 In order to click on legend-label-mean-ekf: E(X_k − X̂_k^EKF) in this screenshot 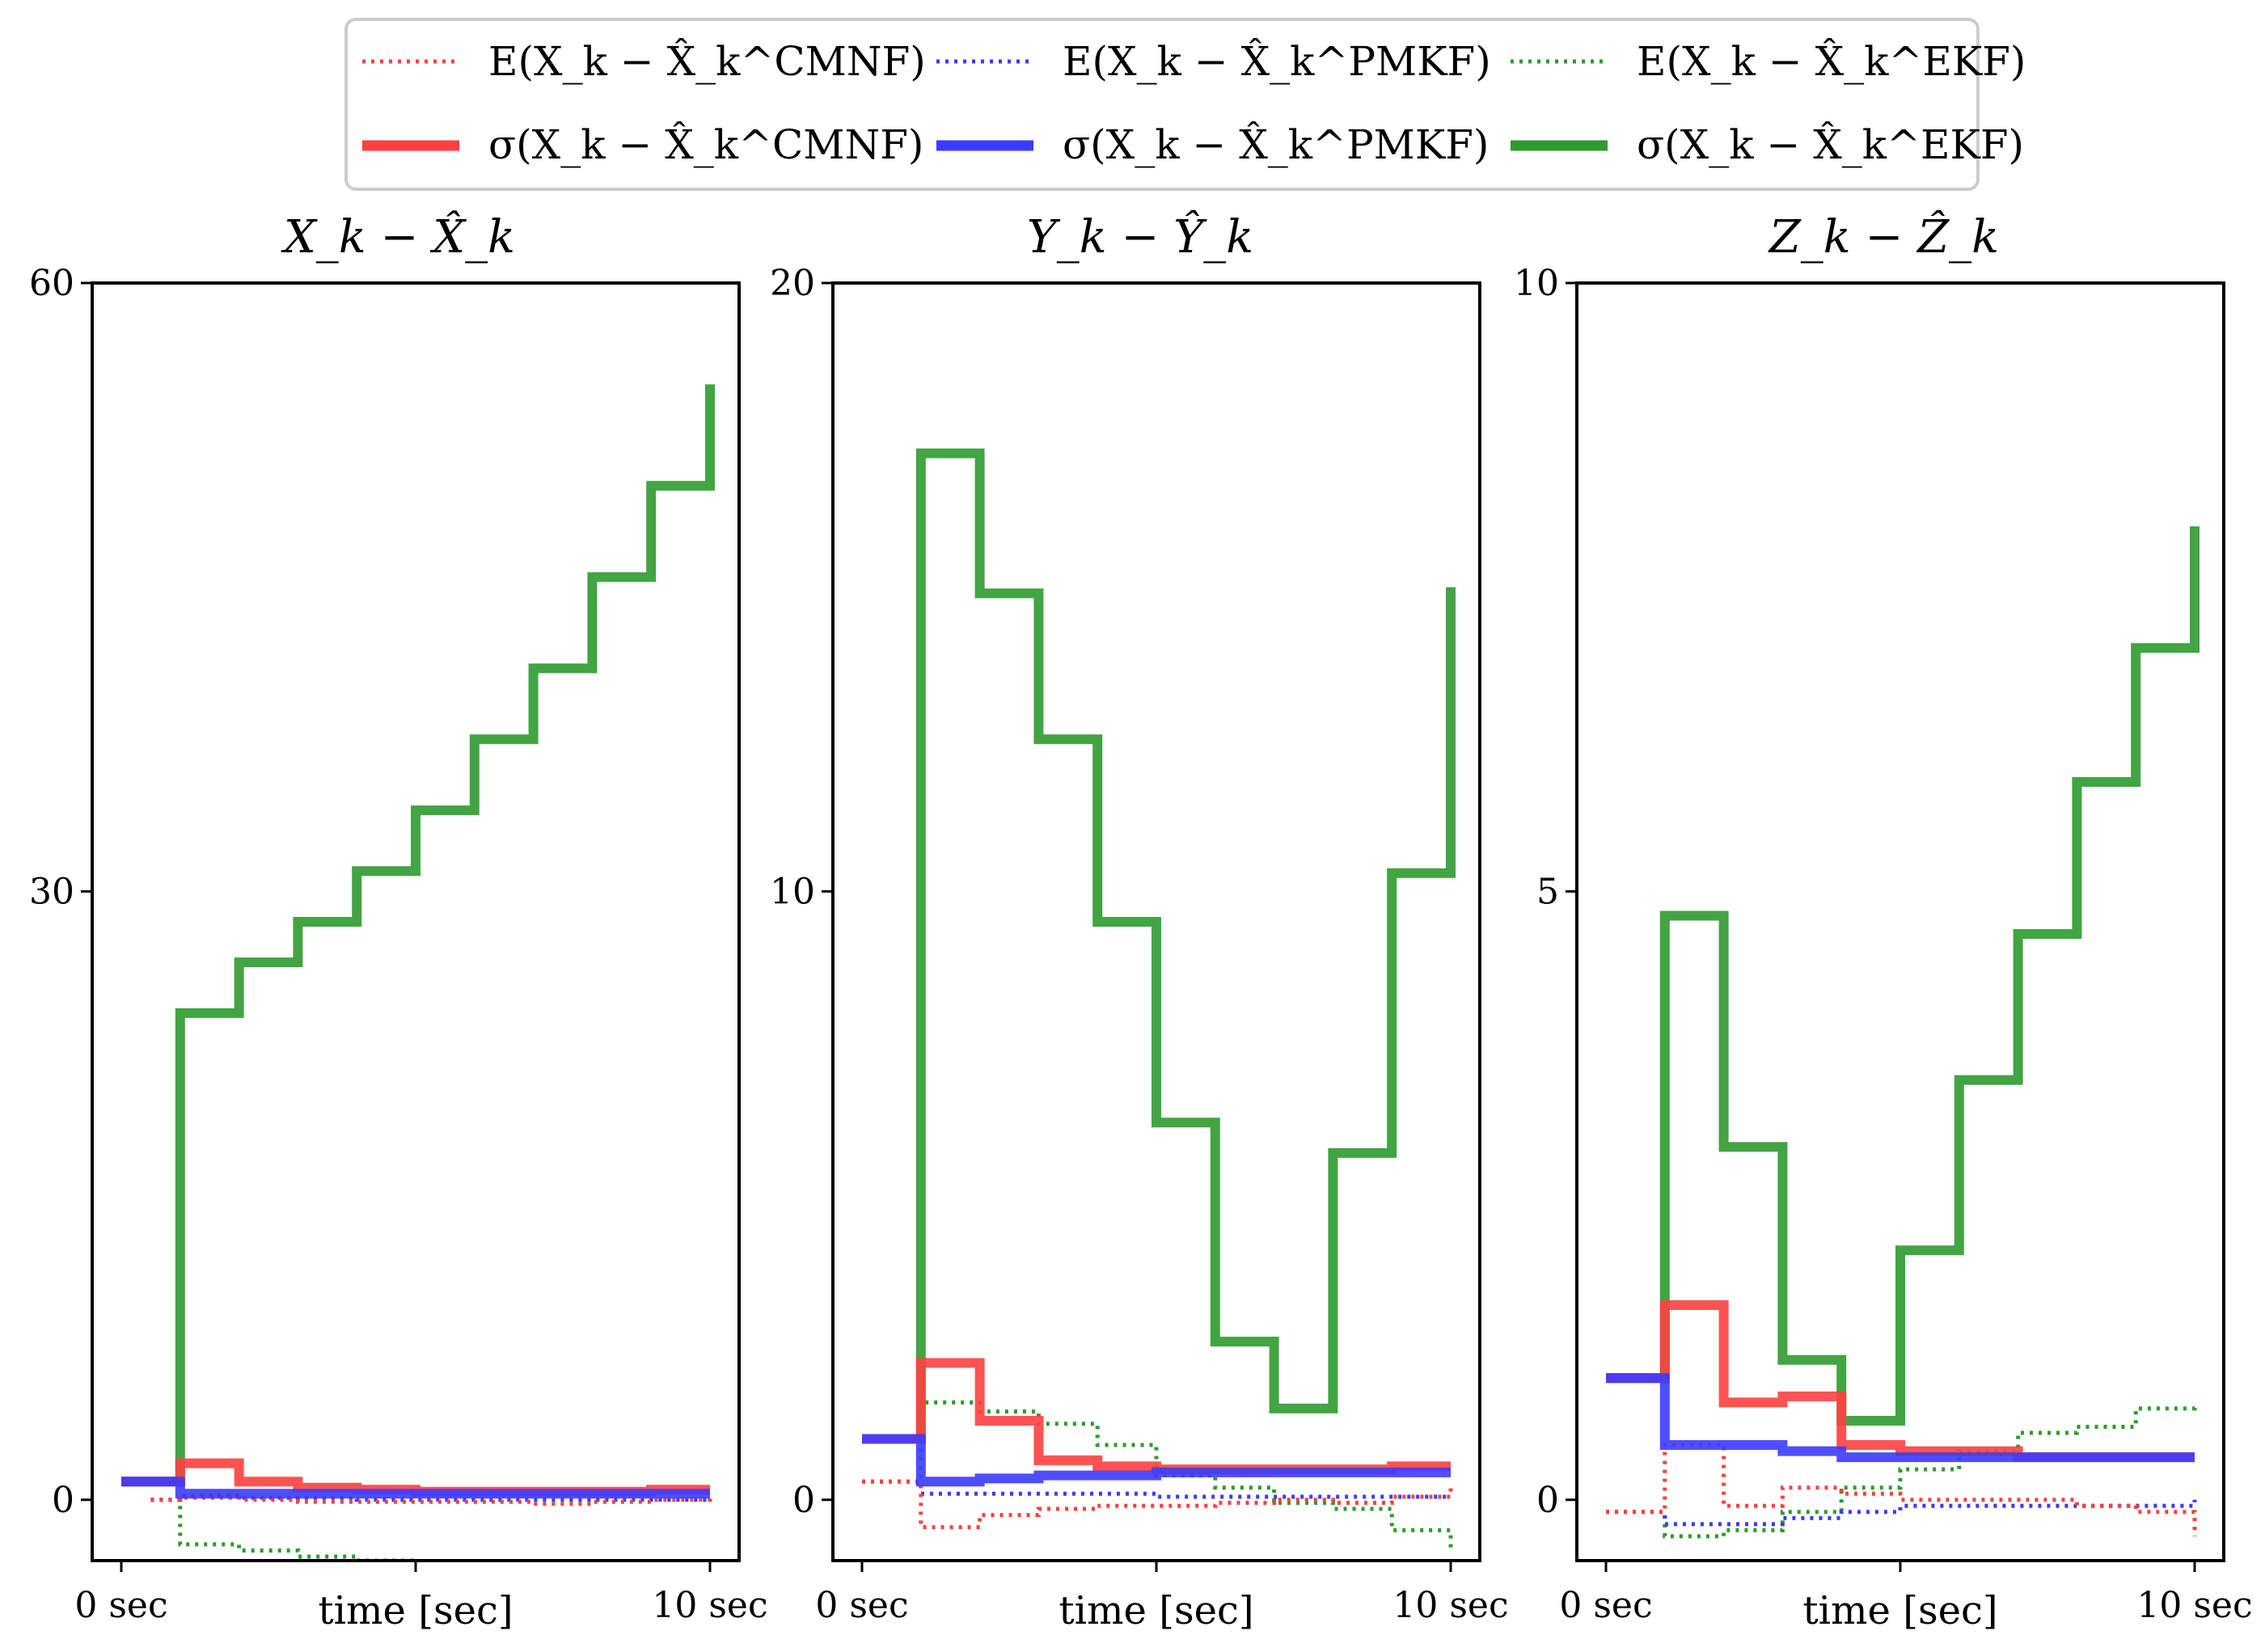, I will do `click(1831, 61)`.